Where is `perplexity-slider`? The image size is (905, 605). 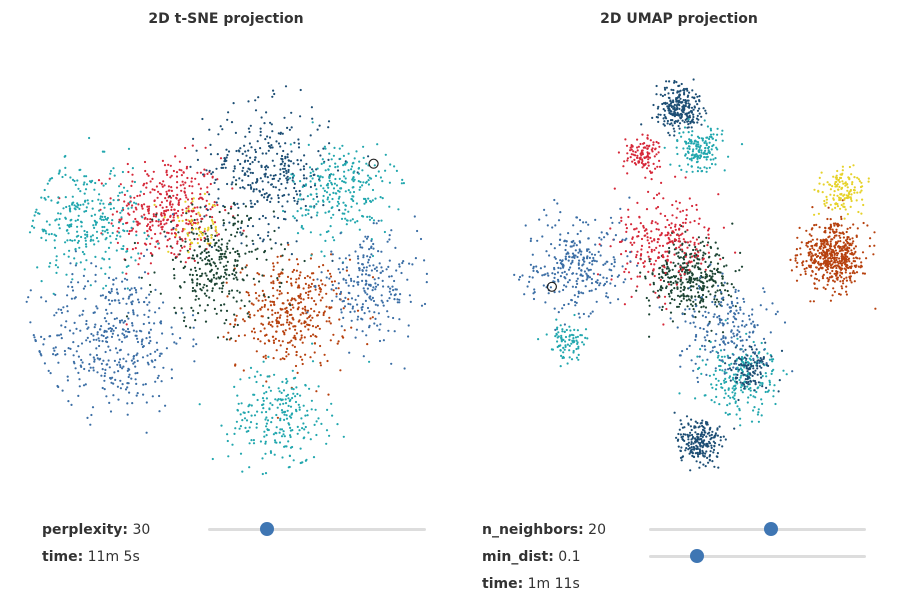
perplexity-slider is located at coordinates (317, 529).